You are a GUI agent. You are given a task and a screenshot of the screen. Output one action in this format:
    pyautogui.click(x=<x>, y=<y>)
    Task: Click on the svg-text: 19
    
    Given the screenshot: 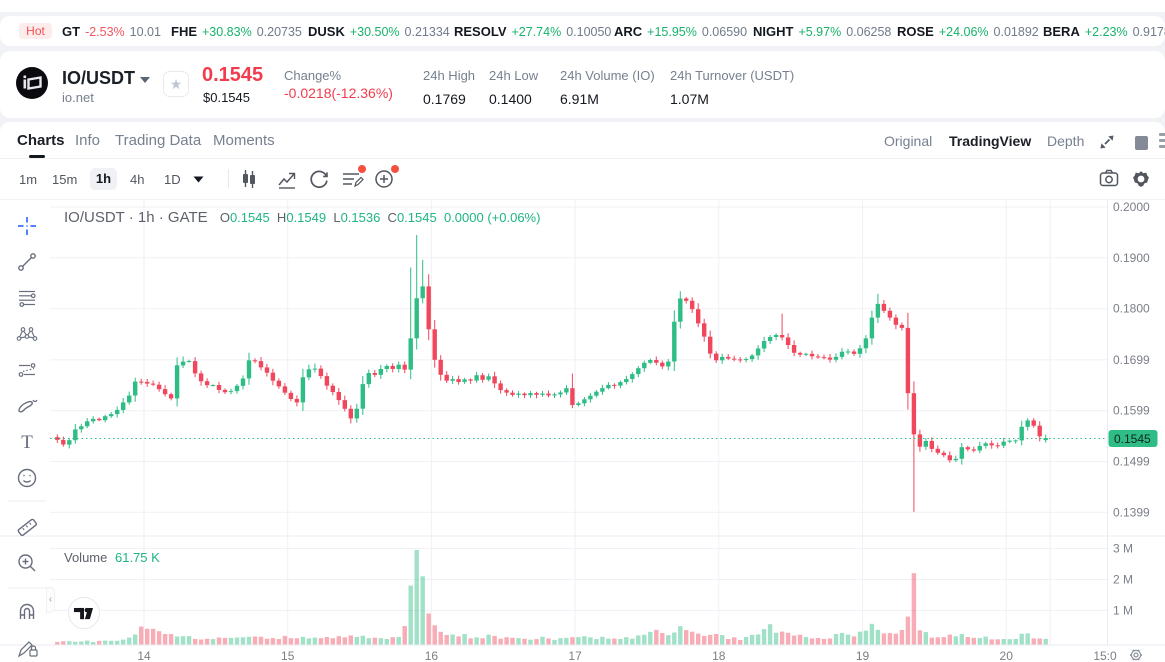 What is the action you would take?
    pyautogui.click(x=863, y=655)
    